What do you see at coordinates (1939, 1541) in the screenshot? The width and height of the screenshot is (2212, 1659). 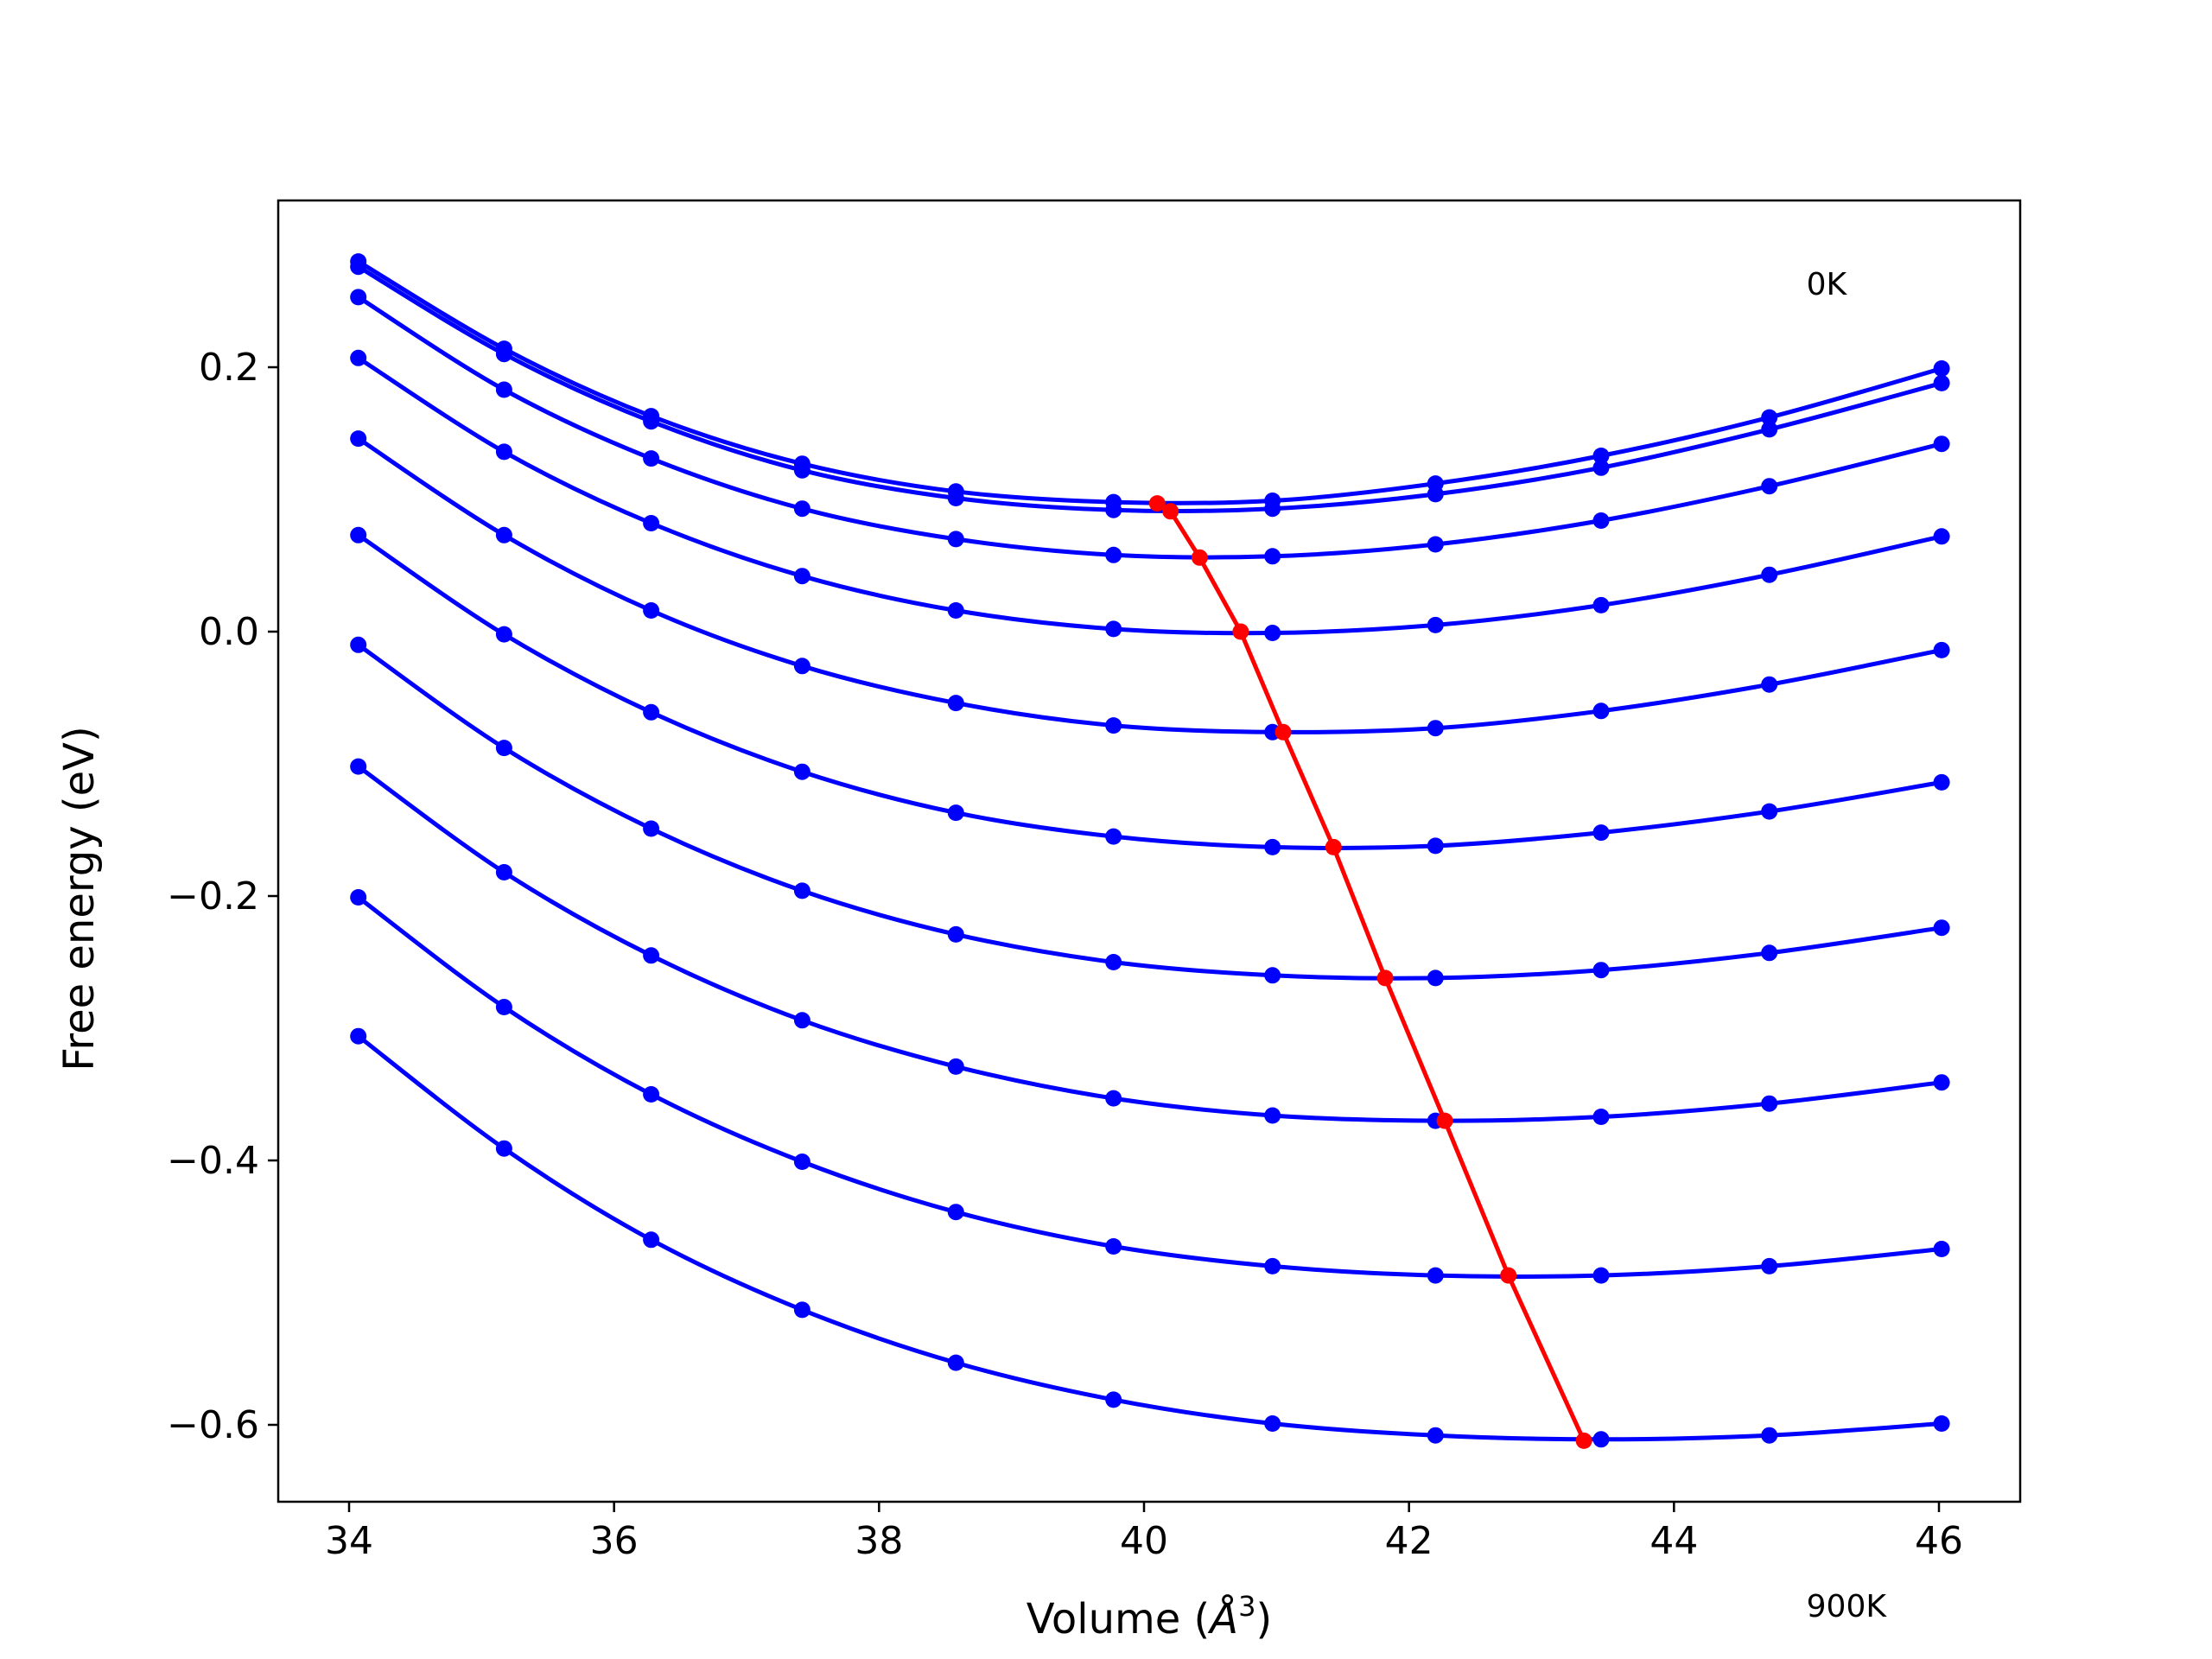 I see `x-tick-label-6: 46` at bounding box center [1939, 1541].